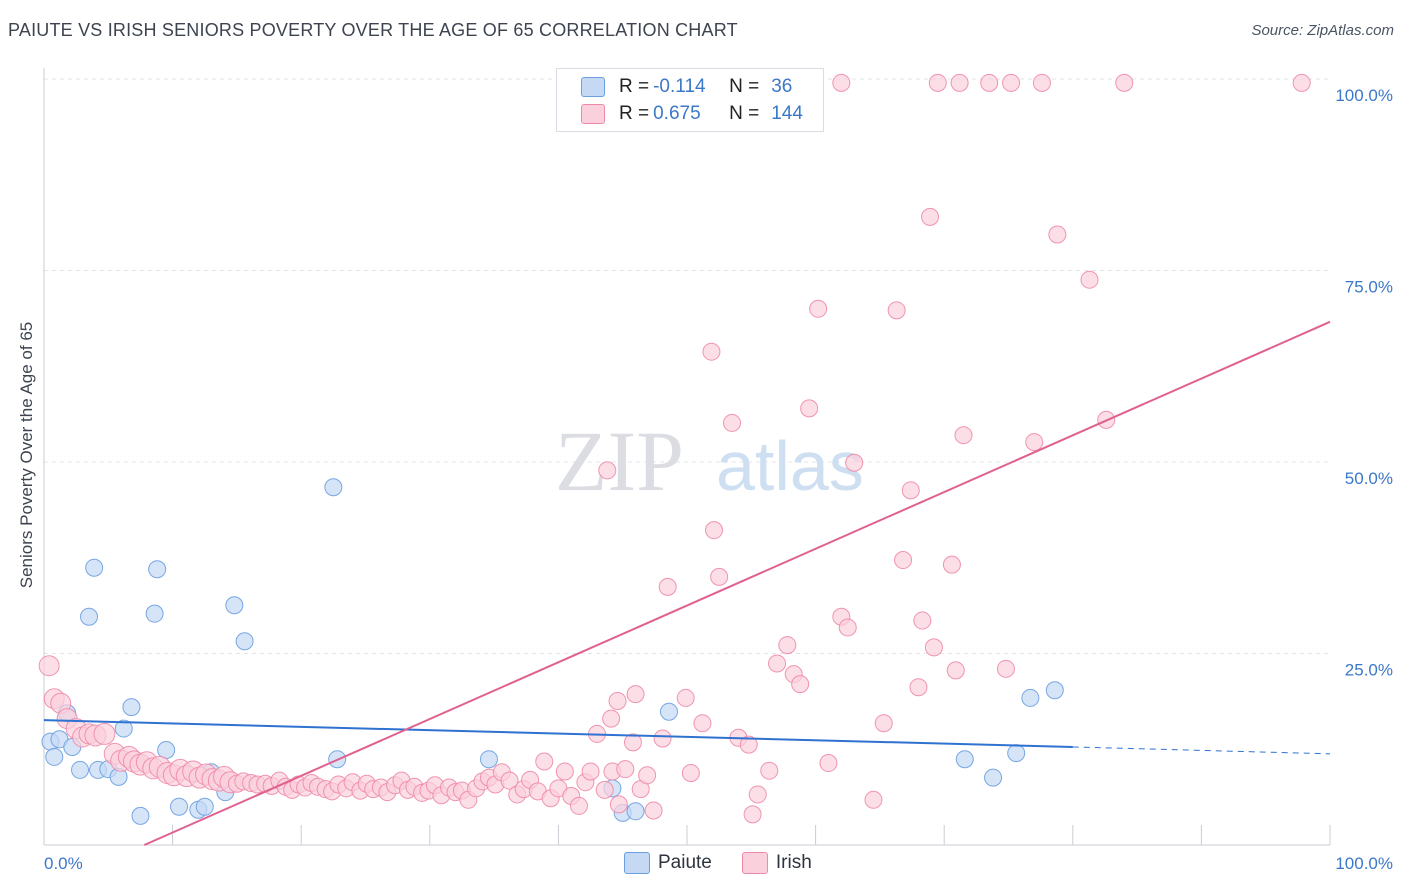 The width and height of the screenshot is (1406, 892). Describe the element at coordinates (1322, 30) in the screenshot. I see `source-label: Source: ZipAtlas.com` at that location.